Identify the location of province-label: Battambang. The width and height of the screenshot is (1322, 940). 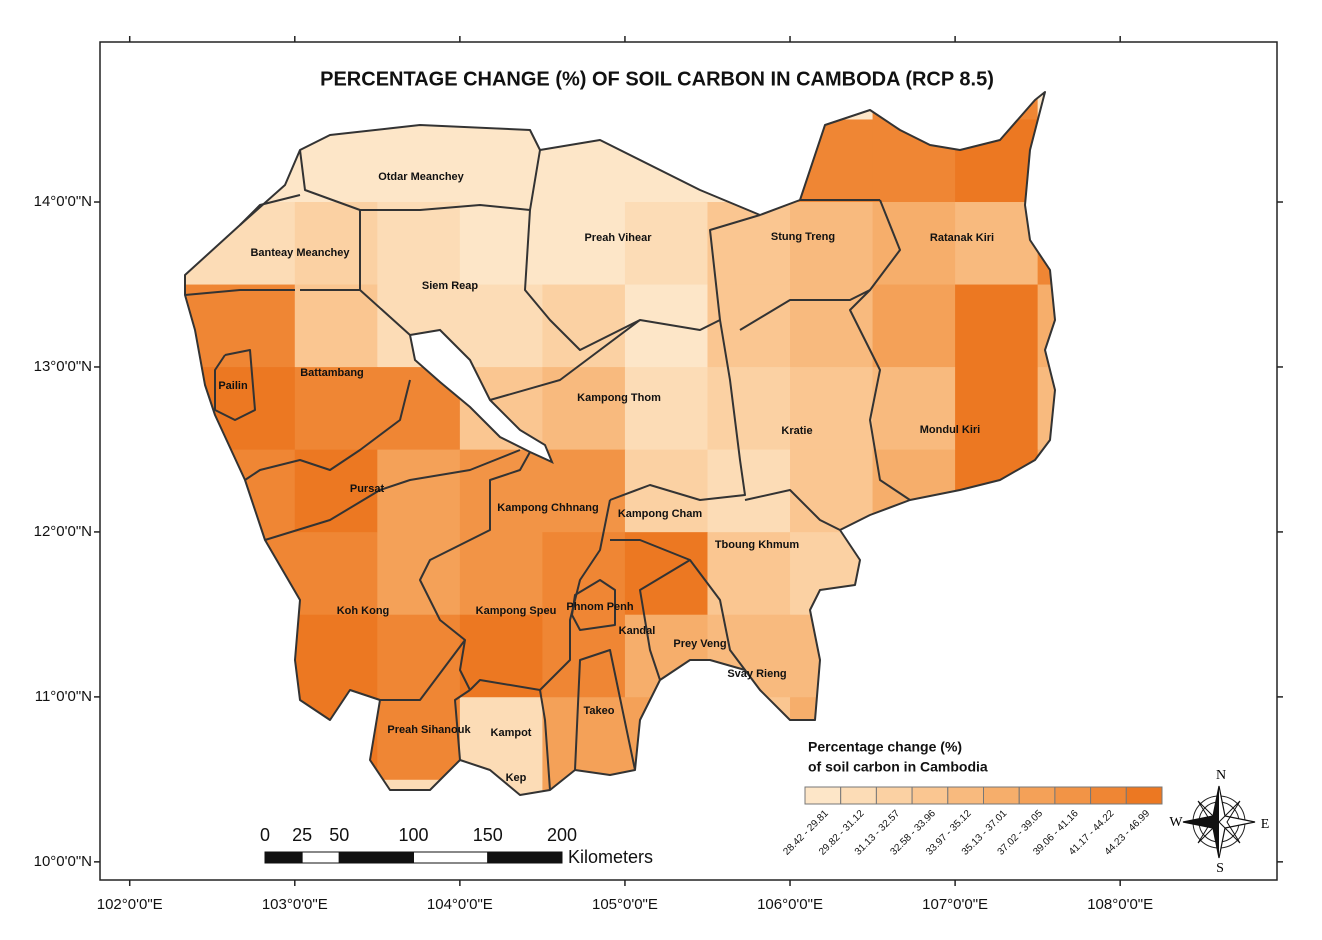
(332, 373).